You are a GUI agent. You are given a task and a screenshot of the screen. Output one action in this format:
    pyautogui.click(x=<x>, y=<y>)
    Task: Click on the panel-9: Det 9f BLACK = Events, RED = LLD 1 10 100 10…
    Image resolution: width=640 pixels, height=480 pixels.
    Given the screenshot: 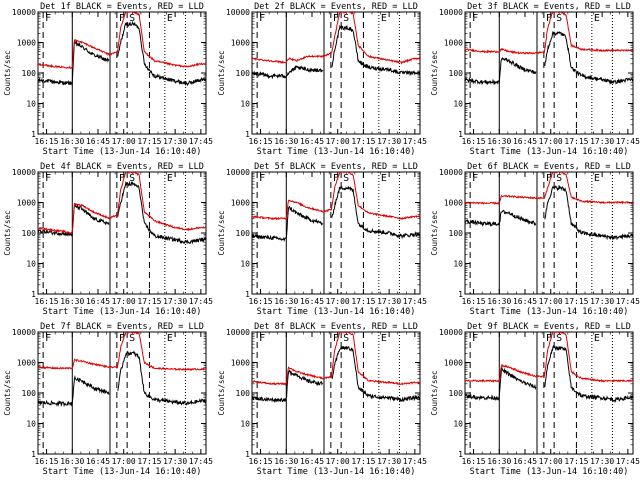 What is the action you would take?
    pyautogui.click(x=535, y=399)
    